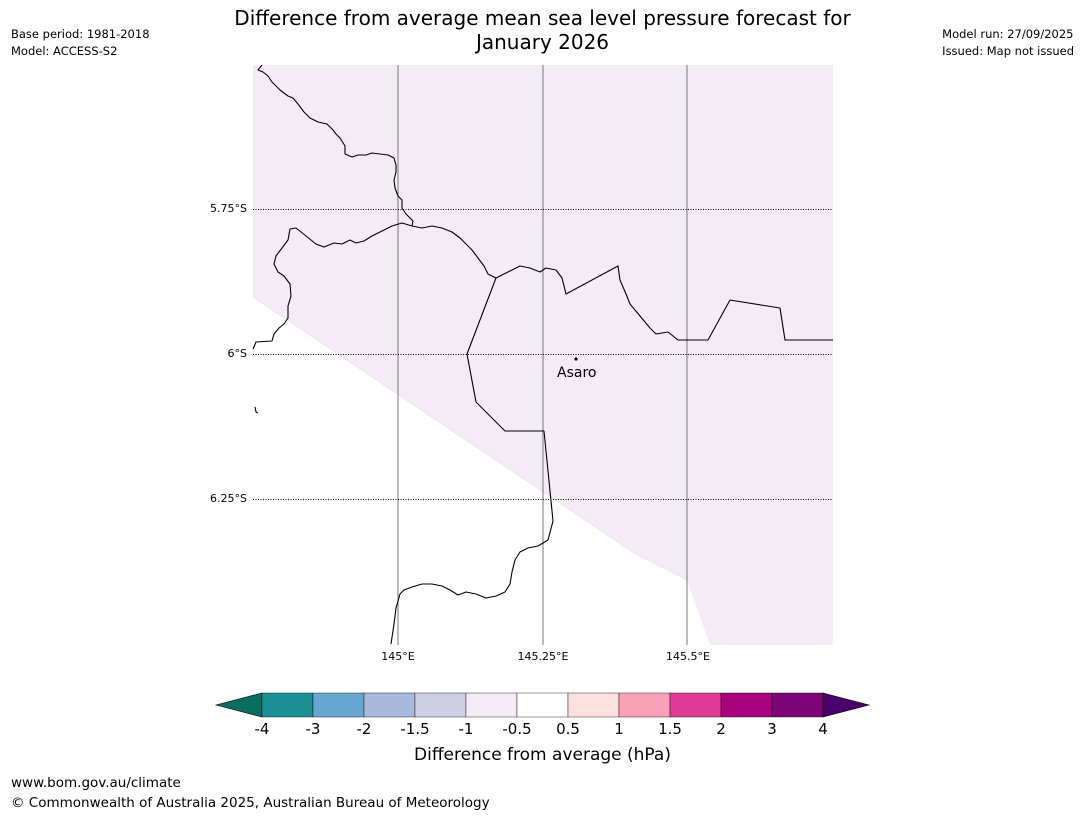  I want to click on colorbar-tick: 1, so click(619, 729).